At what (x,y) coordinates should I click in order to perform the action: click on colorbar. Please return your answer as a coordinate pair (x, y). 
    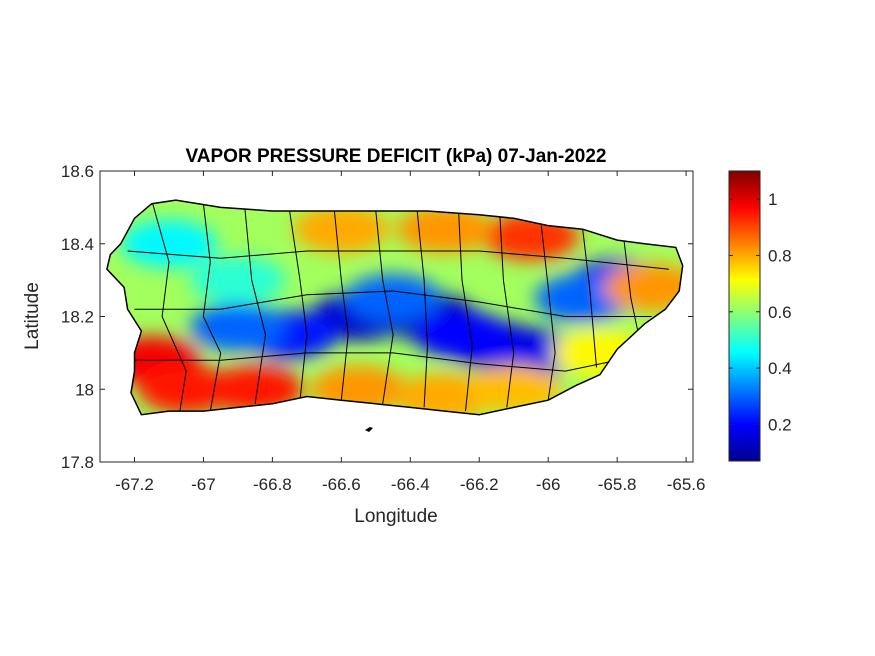
    Looking at the image, I should click on (744, 316).